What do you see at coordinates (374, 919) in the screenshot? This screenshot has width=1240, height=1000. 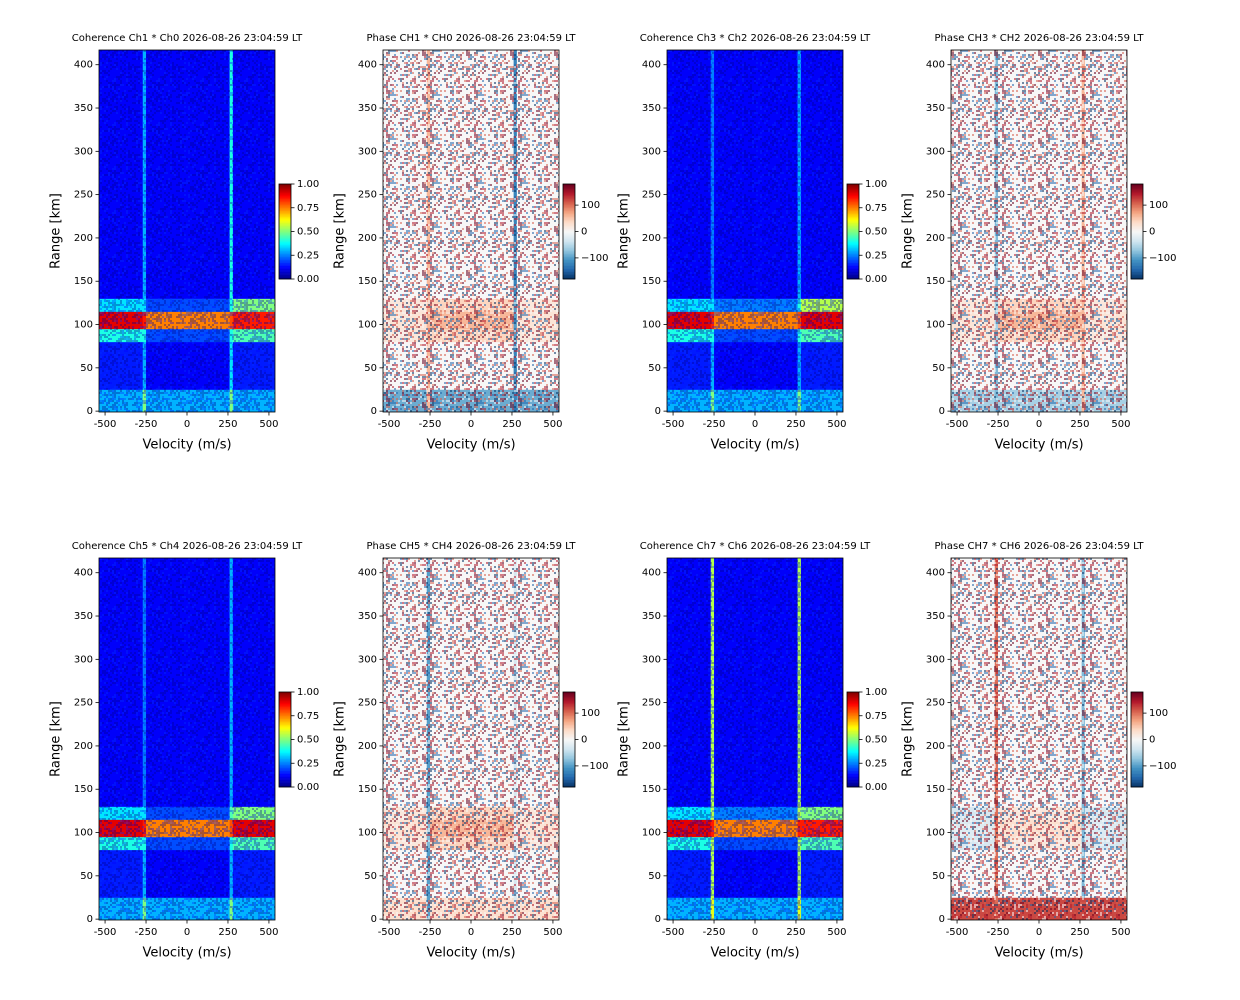 I see `y-tick-label: 0` at bounding box center [374, 919].